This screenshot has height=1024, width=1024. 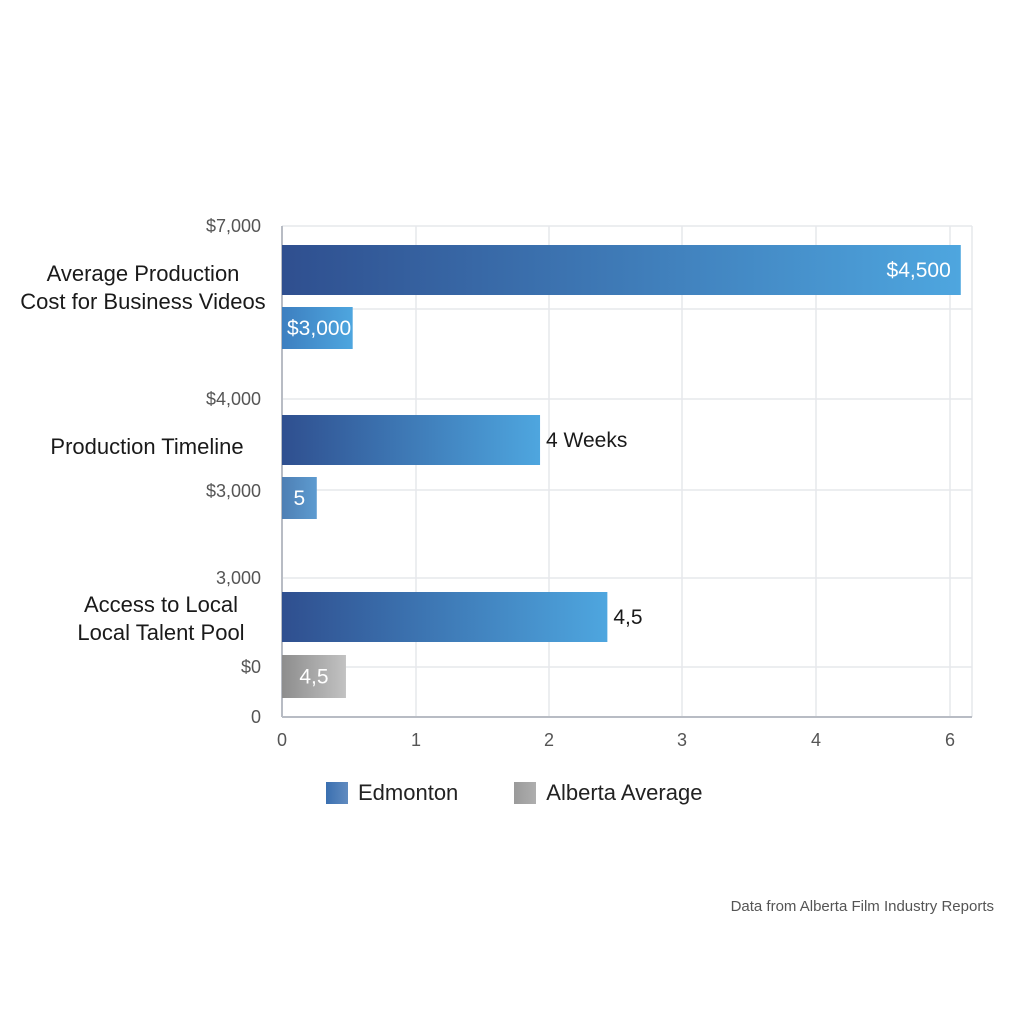 I want to click on y-tick-label: $3,000, so click(x=233, y=491).